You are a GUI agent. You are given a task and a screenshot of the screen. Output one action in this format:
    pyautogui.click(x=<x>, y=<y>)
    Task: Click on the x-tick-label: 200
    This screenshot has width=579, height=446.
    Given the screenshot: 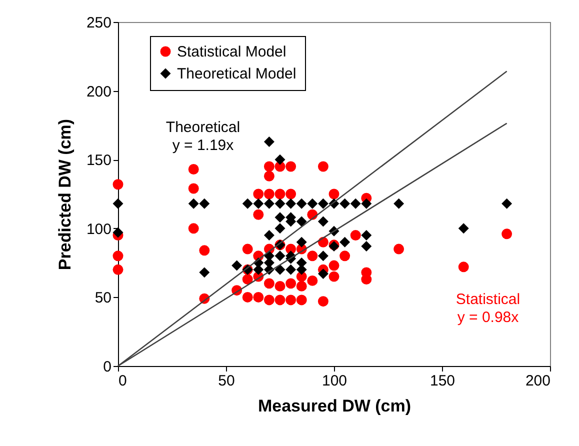 What is the action you would take?
    pyautogui.click(x=537, y=381)
    